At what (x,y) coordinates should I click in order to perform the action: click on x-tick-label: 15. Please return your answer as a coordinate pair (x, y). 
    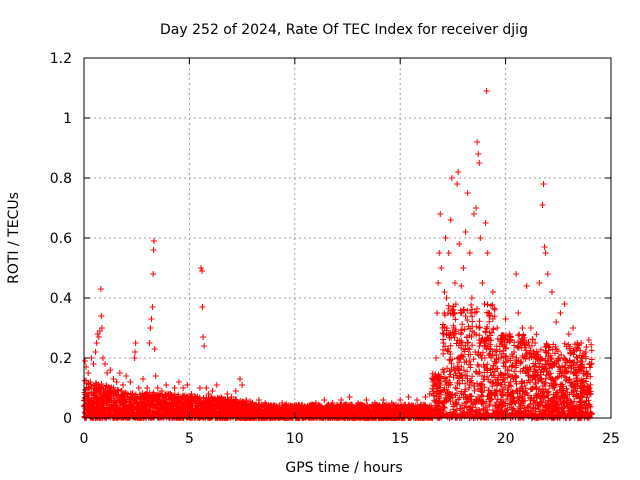
    Looking at the image, I should click on (400, 439).